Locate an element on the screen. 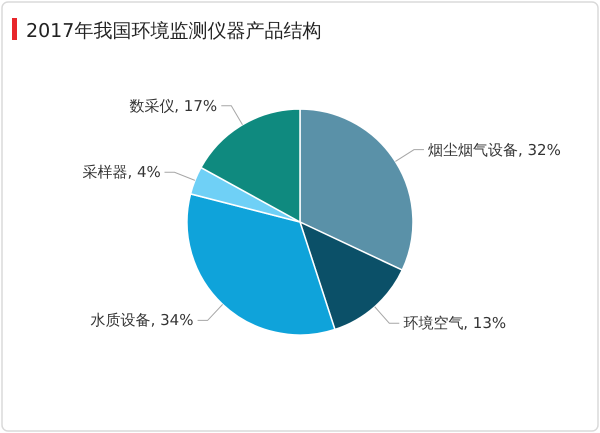  slice-label: 数采仪, 17% is located at coordinates (173, 106).